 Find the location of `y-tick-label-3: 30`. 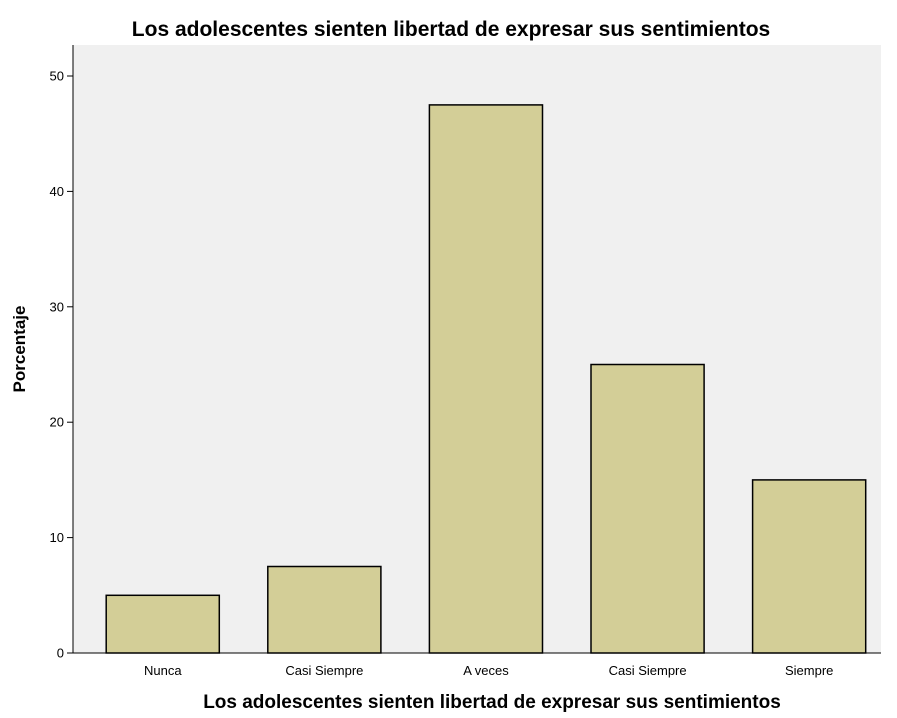

y-tick-label-3: 30 is located at coordinates (57, 306).